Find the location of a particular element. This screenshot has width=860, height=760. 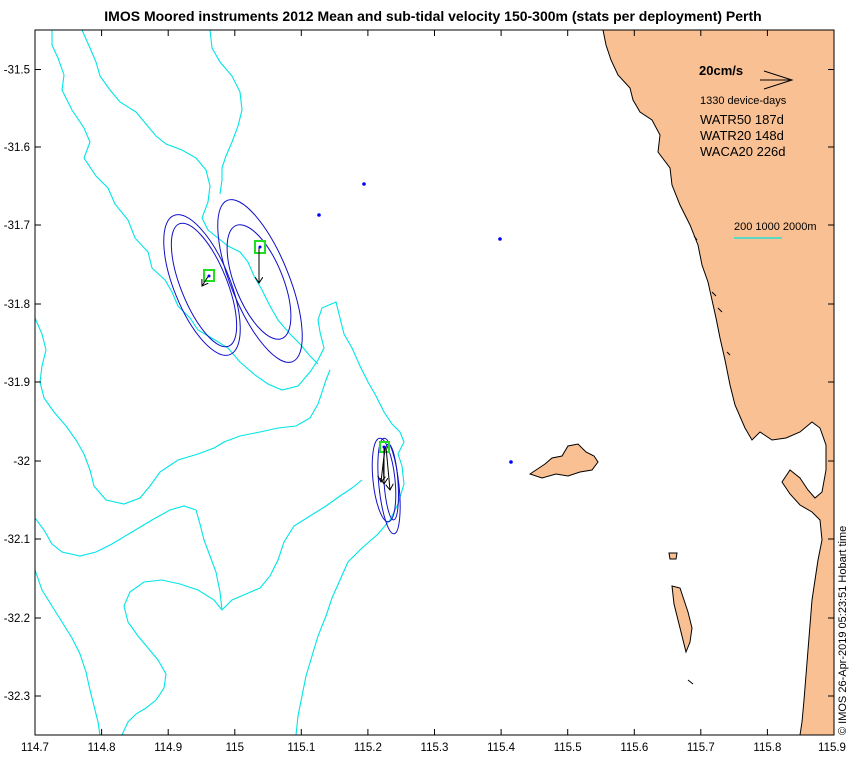

timestamp-stamp: © IMOS 26-Apr-2019 05:23:51 Hobart time is located at coordinates (843, 630).